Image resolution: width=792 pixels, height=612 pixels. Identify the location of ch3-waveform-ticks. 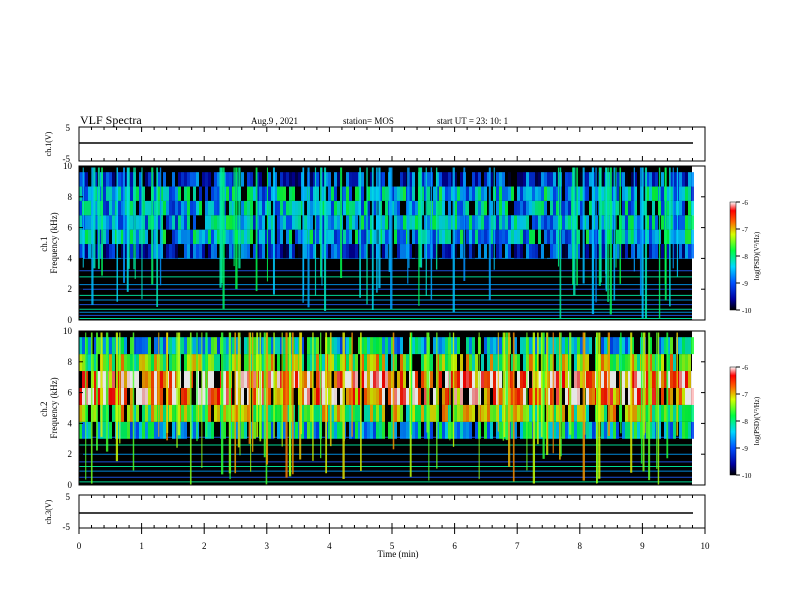
(392, 511).